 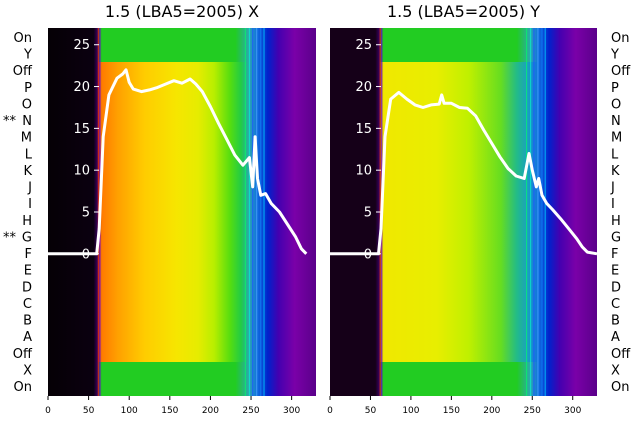 What do you see at coordinates (27, 237) in the screenshot?
I see `row-label-left: G` at bounding box center [27, 237].